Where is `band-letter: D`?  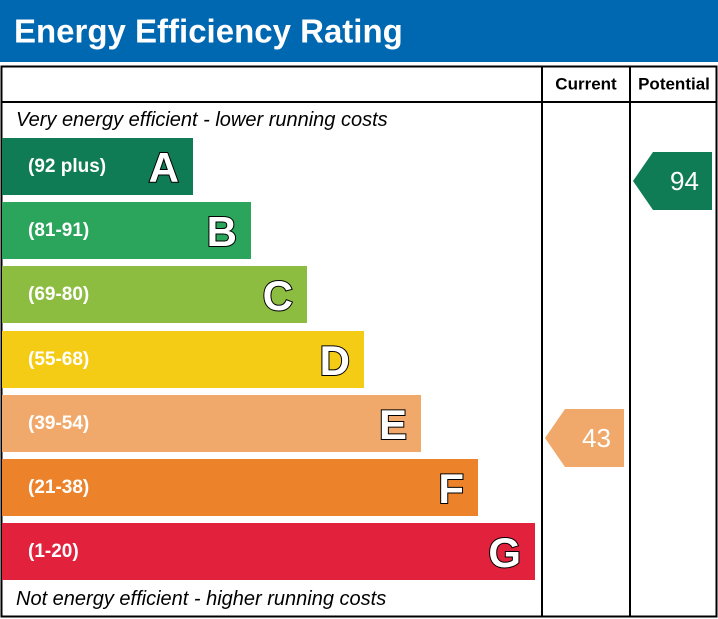
band-letter: D is located at coordinates (335, 360).